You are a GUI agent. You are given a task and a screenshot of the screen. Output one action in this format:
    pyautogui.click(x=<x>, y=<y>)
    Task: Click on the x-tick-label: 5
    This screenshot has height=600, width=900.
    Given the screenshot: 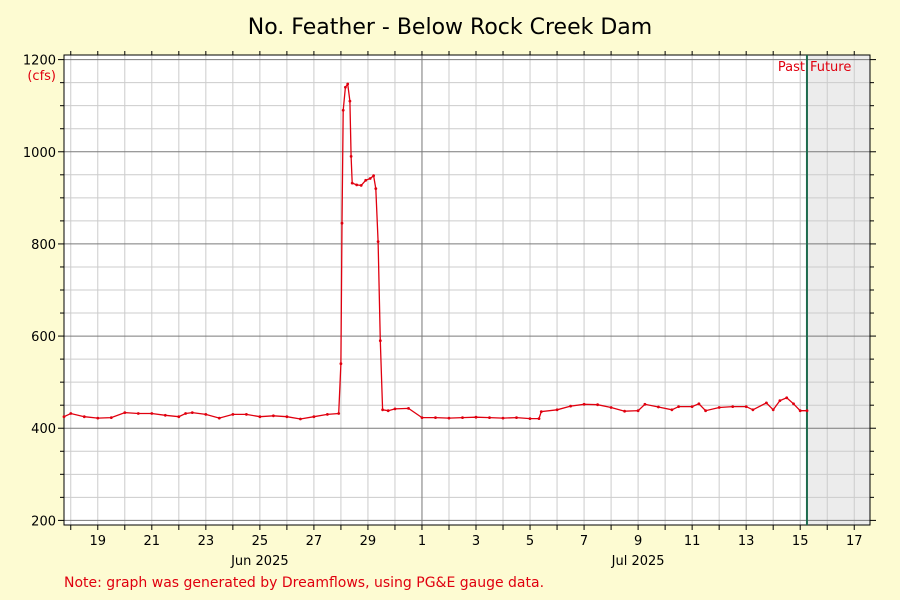 What is the action you would take?
    pyautogui.click(x=530, y=541)
    